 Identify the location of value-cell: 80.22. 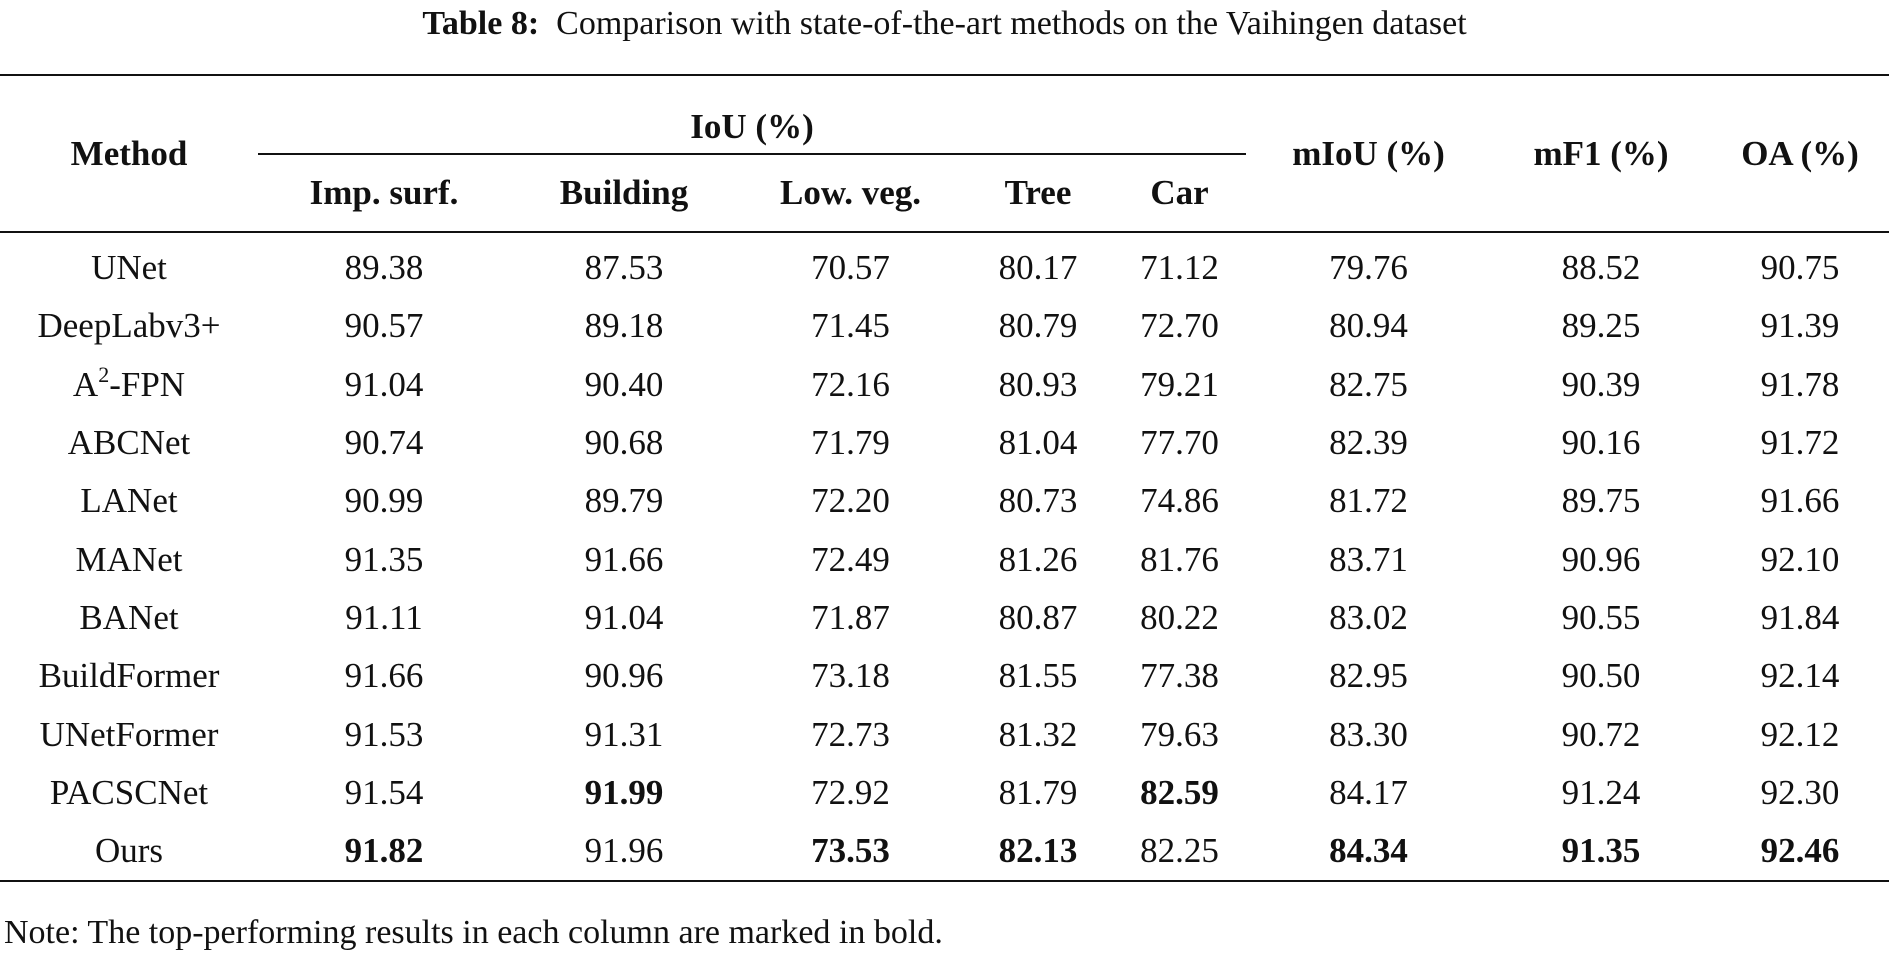
(1179, 617).